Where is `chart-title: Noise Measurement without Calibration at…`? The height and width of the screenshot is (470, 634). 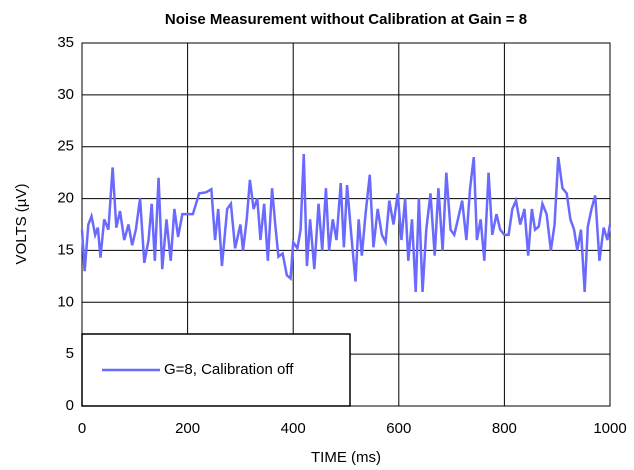
chart-title: Noise Measurement without Calibration at… is located at coordinates (346, 19).